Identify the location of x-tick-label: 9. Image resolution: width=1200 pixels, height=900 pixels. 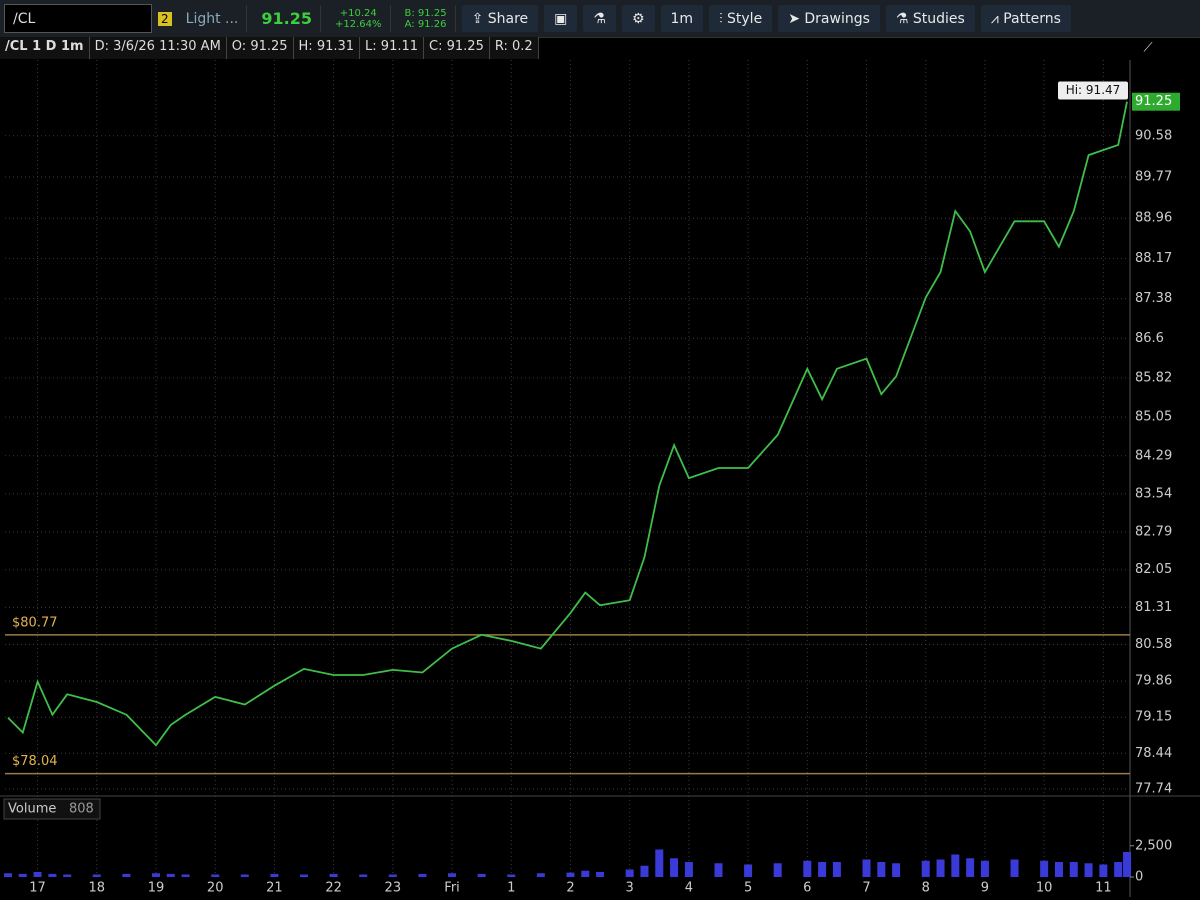
(985, 888).